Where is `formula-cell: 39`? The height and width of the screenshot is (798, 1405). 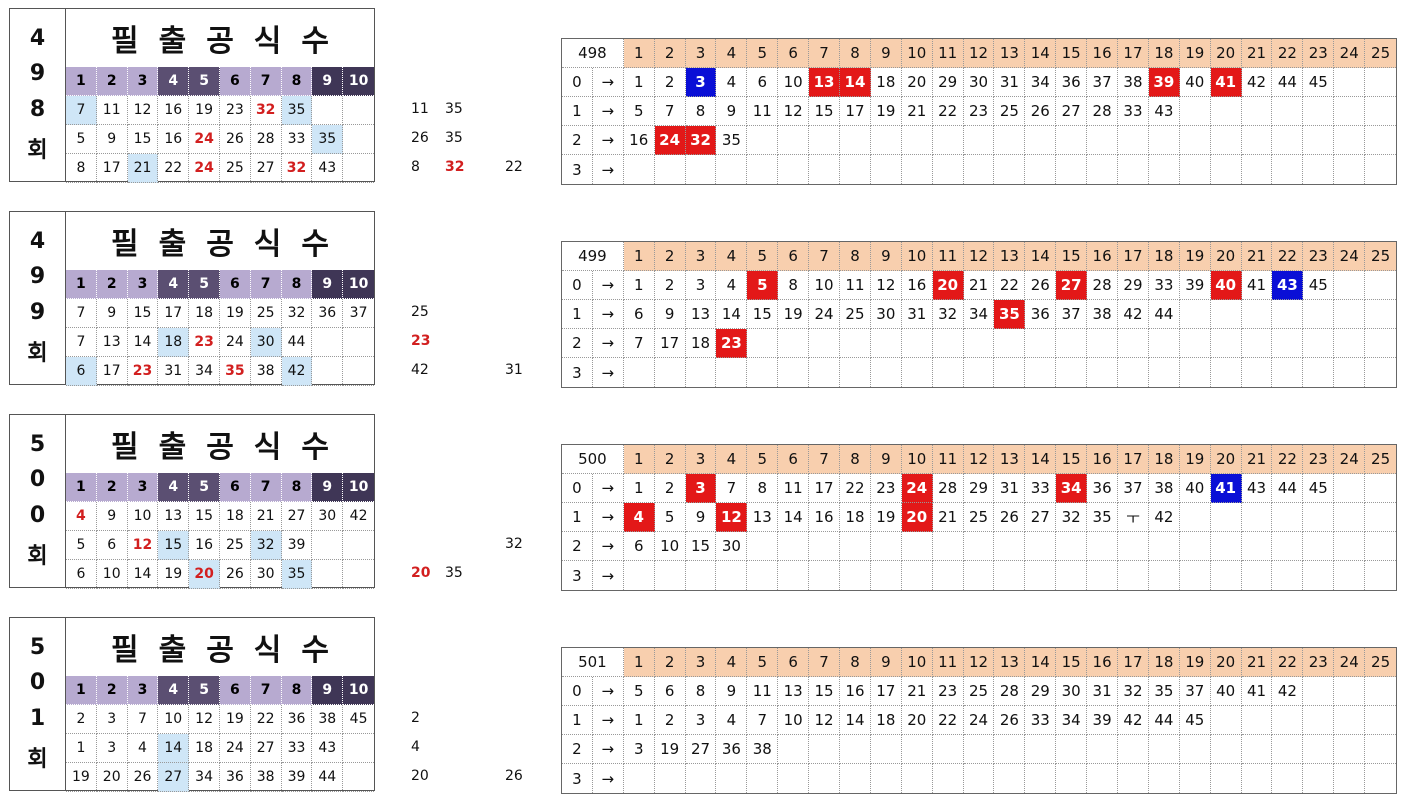 formula-cell: 39 is located at coordinates (297, 777).